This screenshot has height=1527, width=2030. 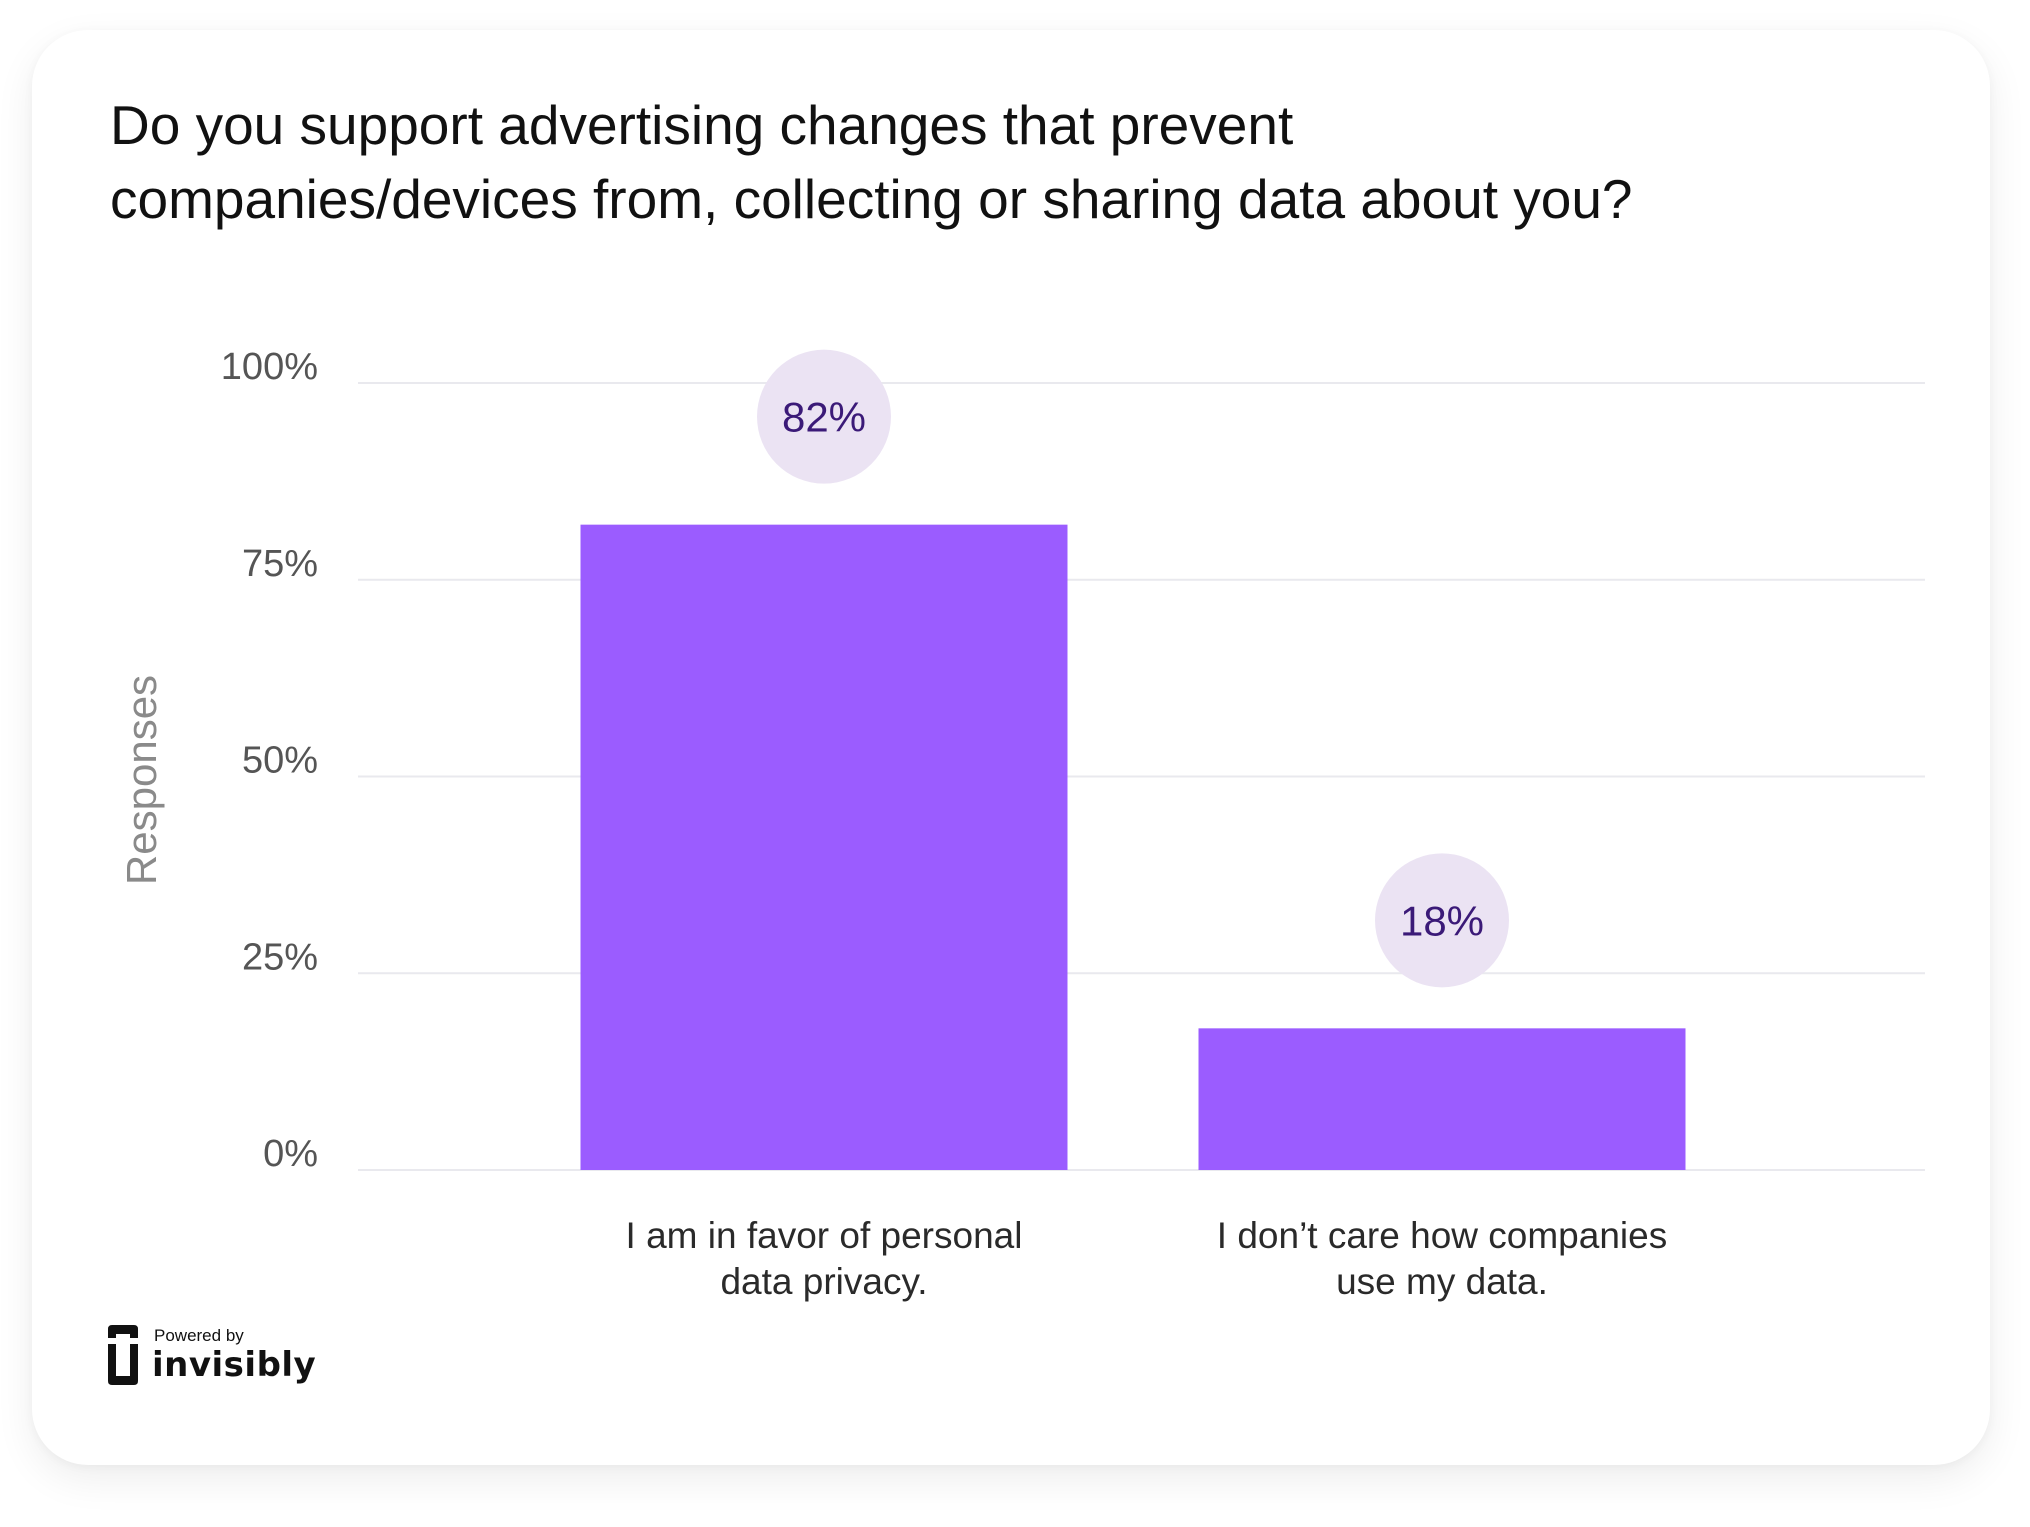 I want to click on brand-name: invisibly, so click(x=234, y=1365).